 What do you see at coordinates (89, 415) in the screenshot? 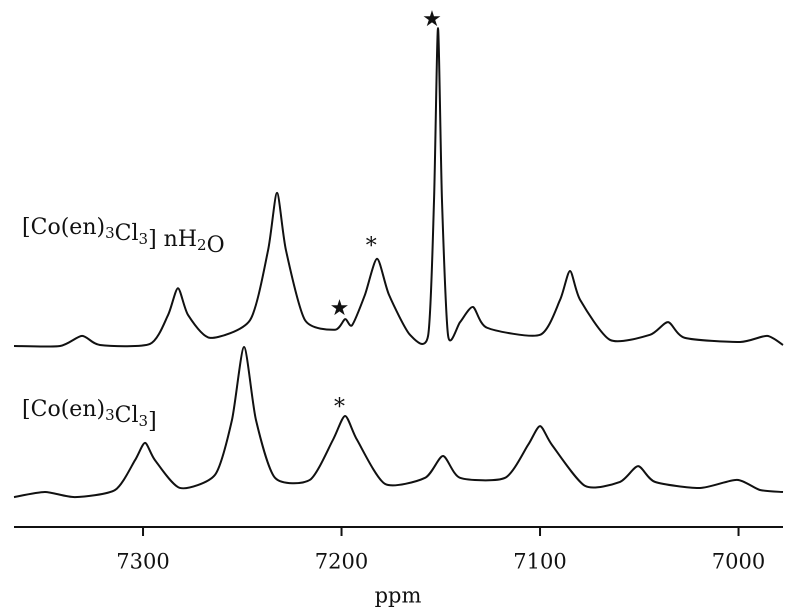
I see `series-label: [Co(en)3Cl3]` at bounding box center [89, 415].